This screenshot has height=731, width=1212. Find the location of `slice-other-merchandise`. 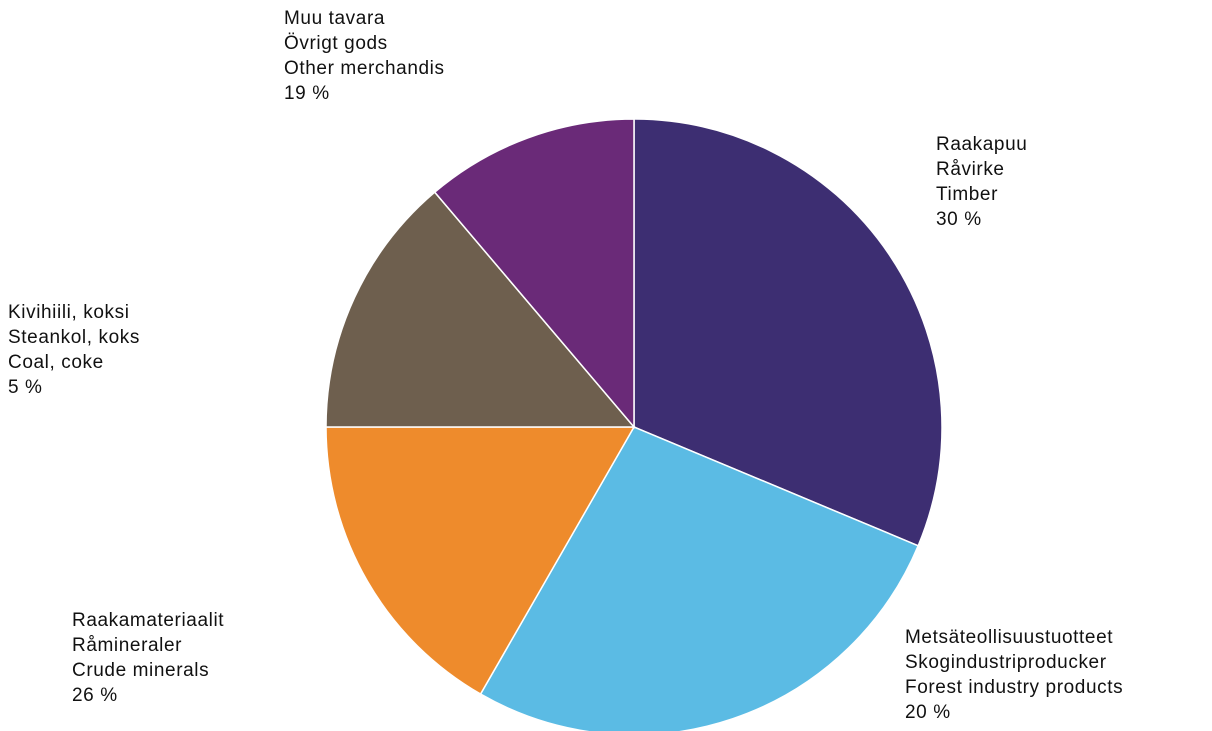

slice-other-merchandise is located at coordinates (534, 274).